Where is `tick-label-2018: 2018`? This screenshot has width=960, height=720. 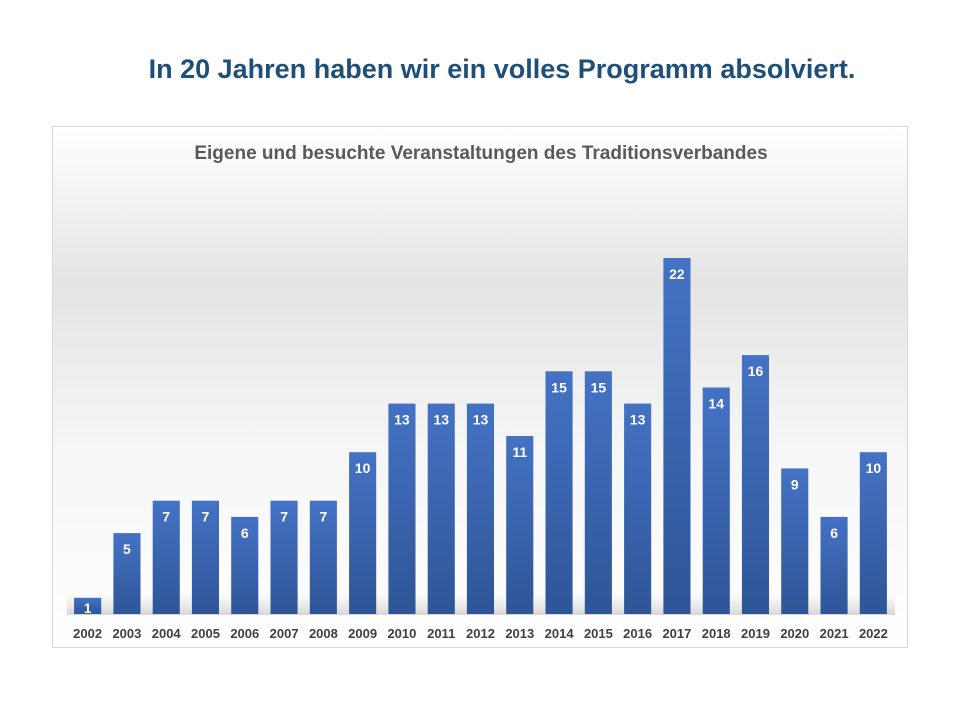 tick-label-2018: 2018 is located at coordinates (716, 633).